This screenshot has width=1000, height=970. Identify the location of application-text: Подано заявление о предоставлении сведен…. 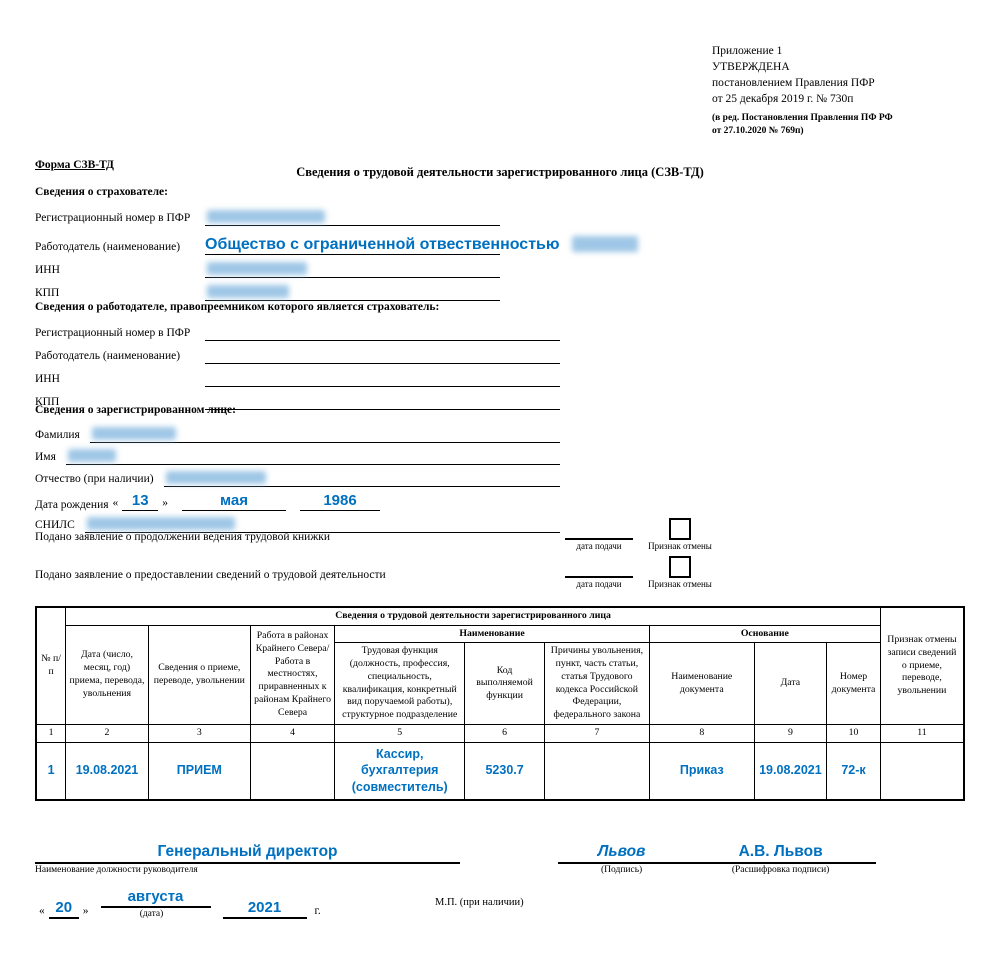
(210, 575).